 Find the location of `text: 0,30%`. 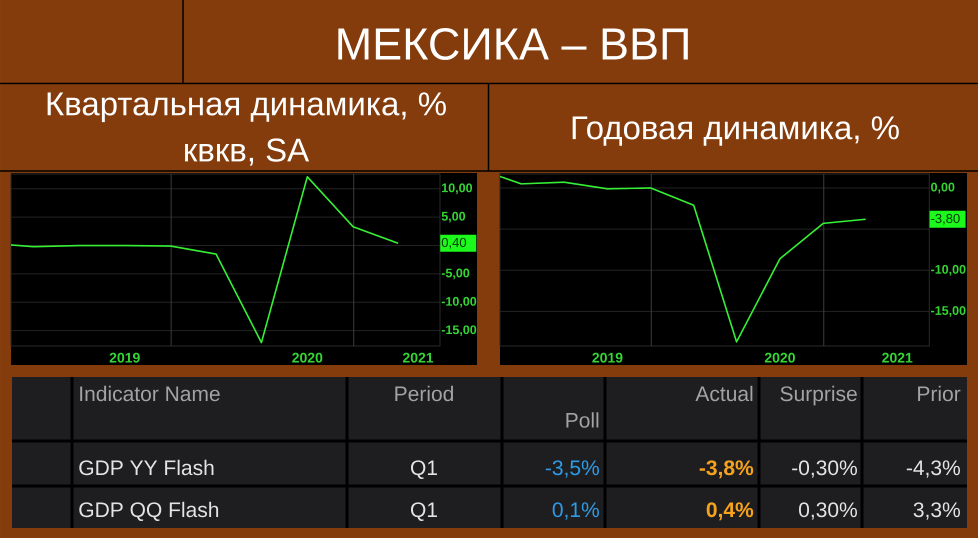

text: 0,30% is located at coordinates (828, 511).